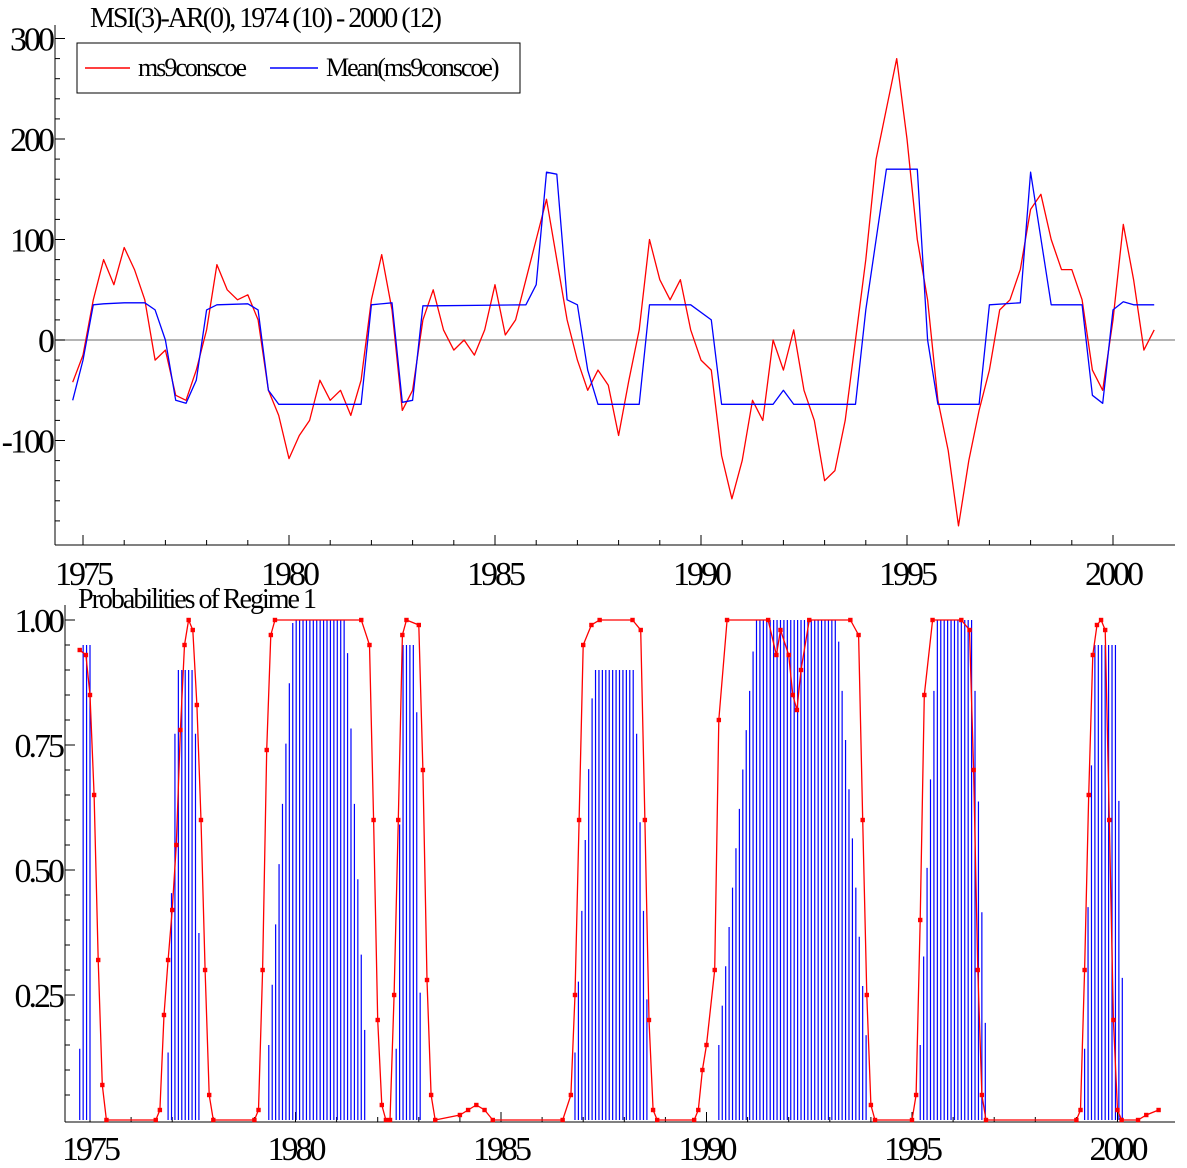  I want to click on x-tick-label: 1980, so click(297, 1149).